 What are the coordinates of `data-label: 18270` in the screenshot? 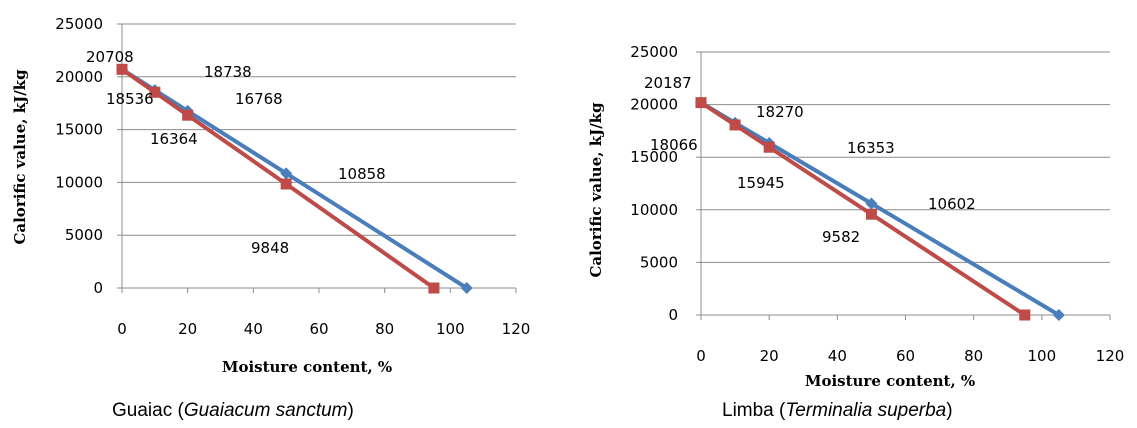 It's located at (780, 112).